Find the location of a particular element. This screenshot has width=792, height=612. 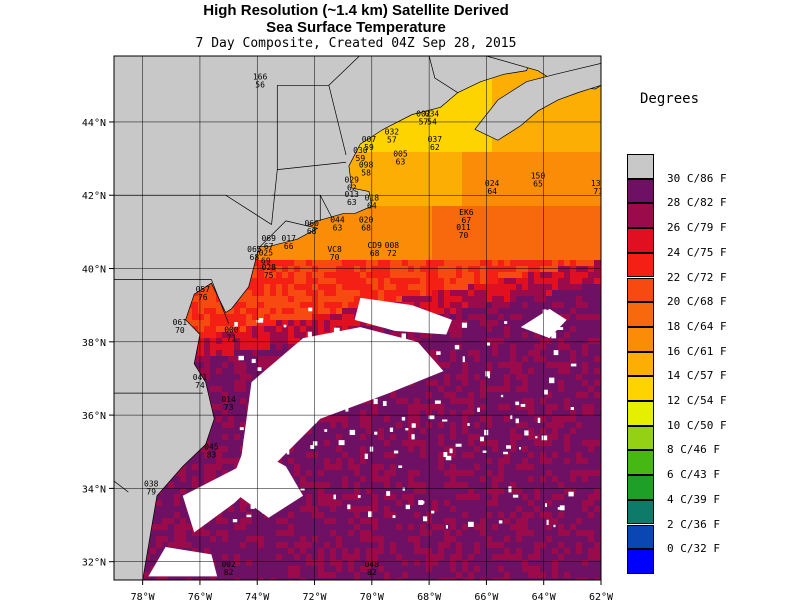

lat-tick-label: 38°N is located at coordinates (94, 343).